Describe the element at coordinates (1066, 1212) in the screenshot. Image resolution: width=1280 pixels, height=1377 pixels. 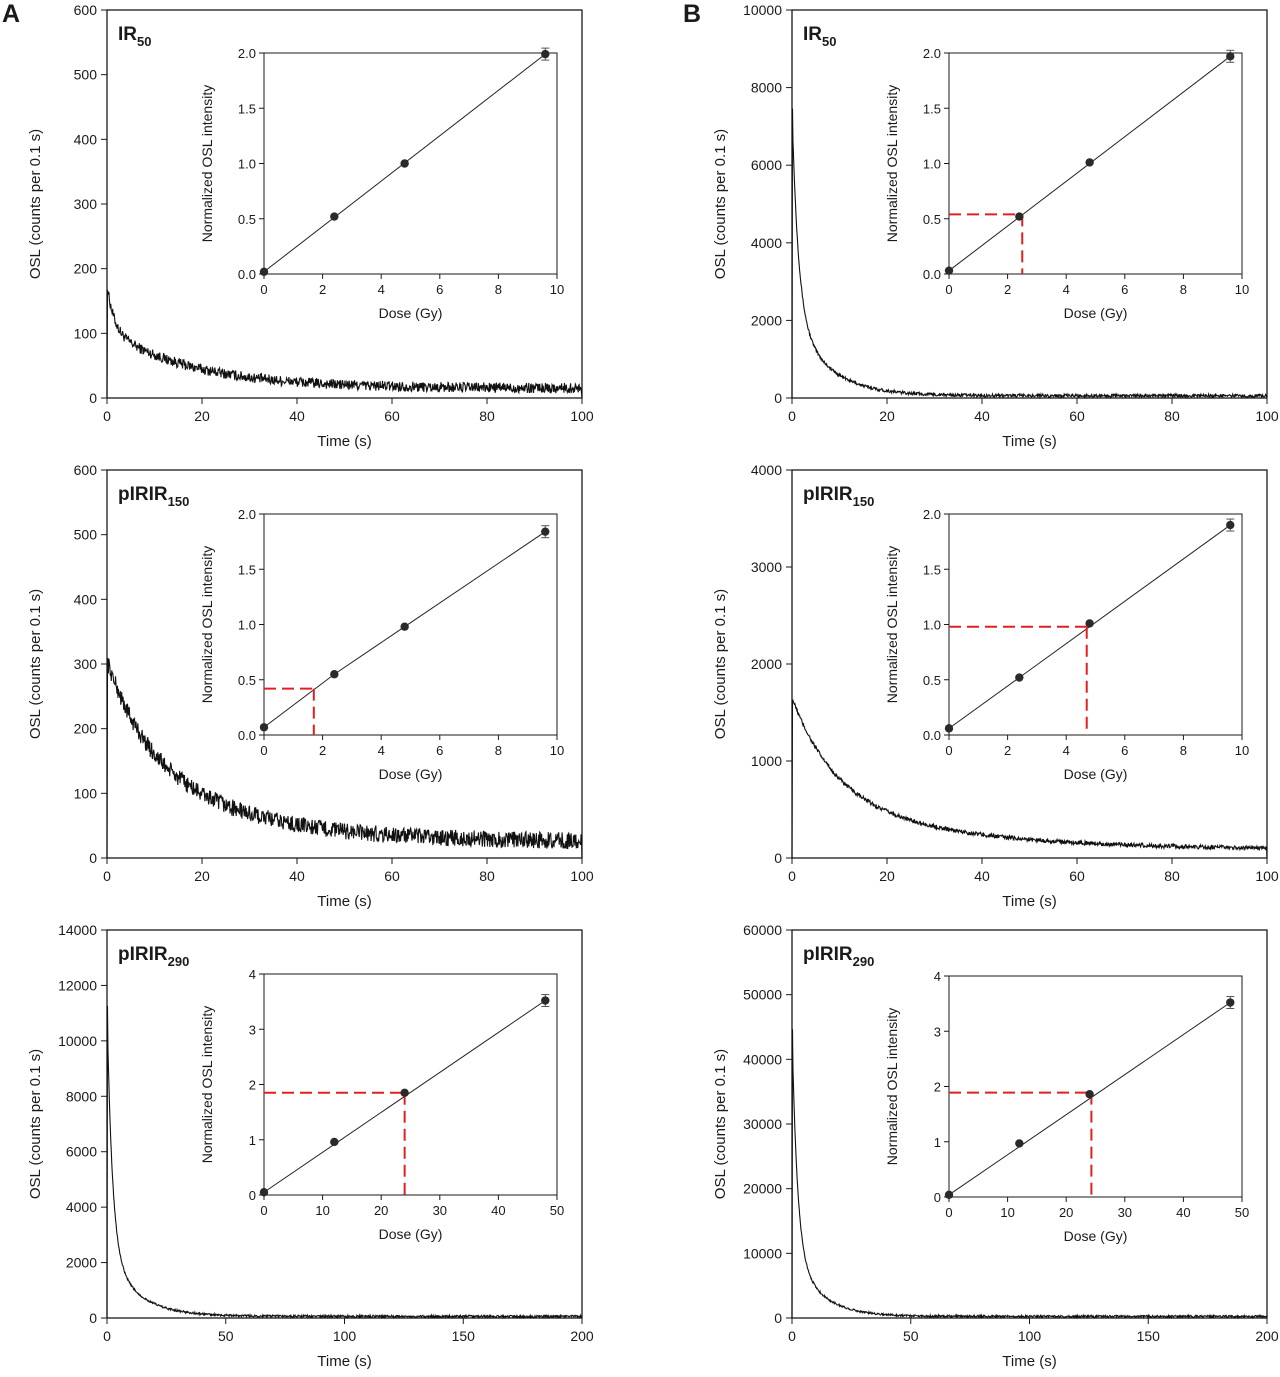
I see `inset-x-tick-label: 20` at that location.